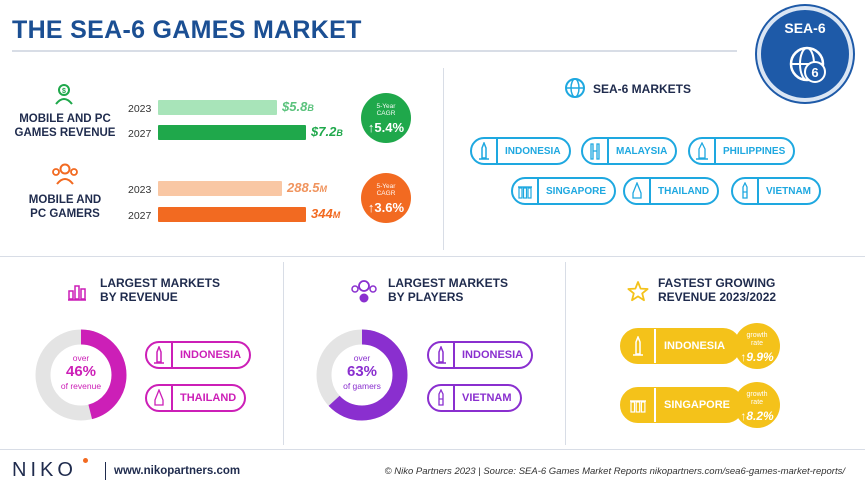  Describe the element at coordinates (283, 353) in the screenshot. I see `divider-bottom-left` at that location.